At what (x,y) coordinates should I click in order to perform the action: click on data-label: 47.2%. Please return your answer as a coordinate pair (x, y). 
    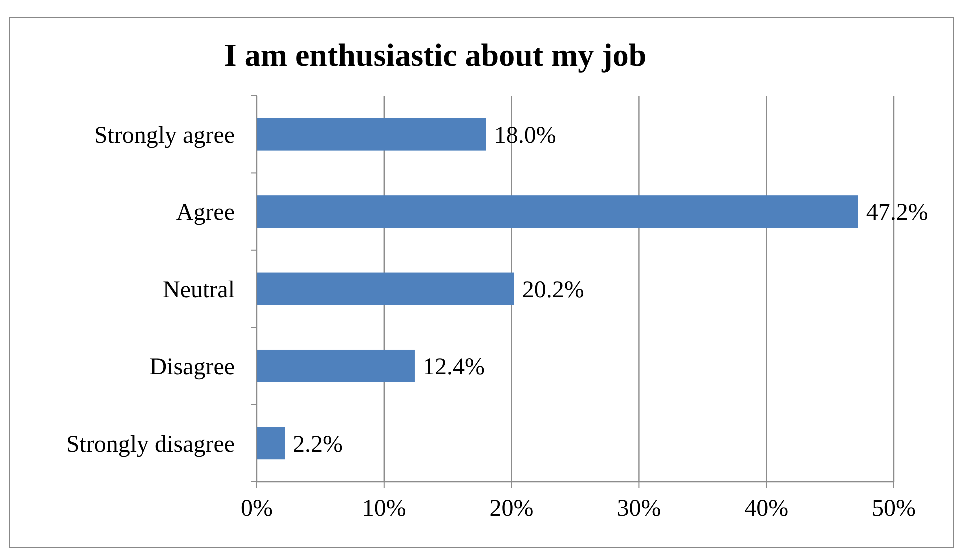
    Looking at the image, I should click on (897, 213).